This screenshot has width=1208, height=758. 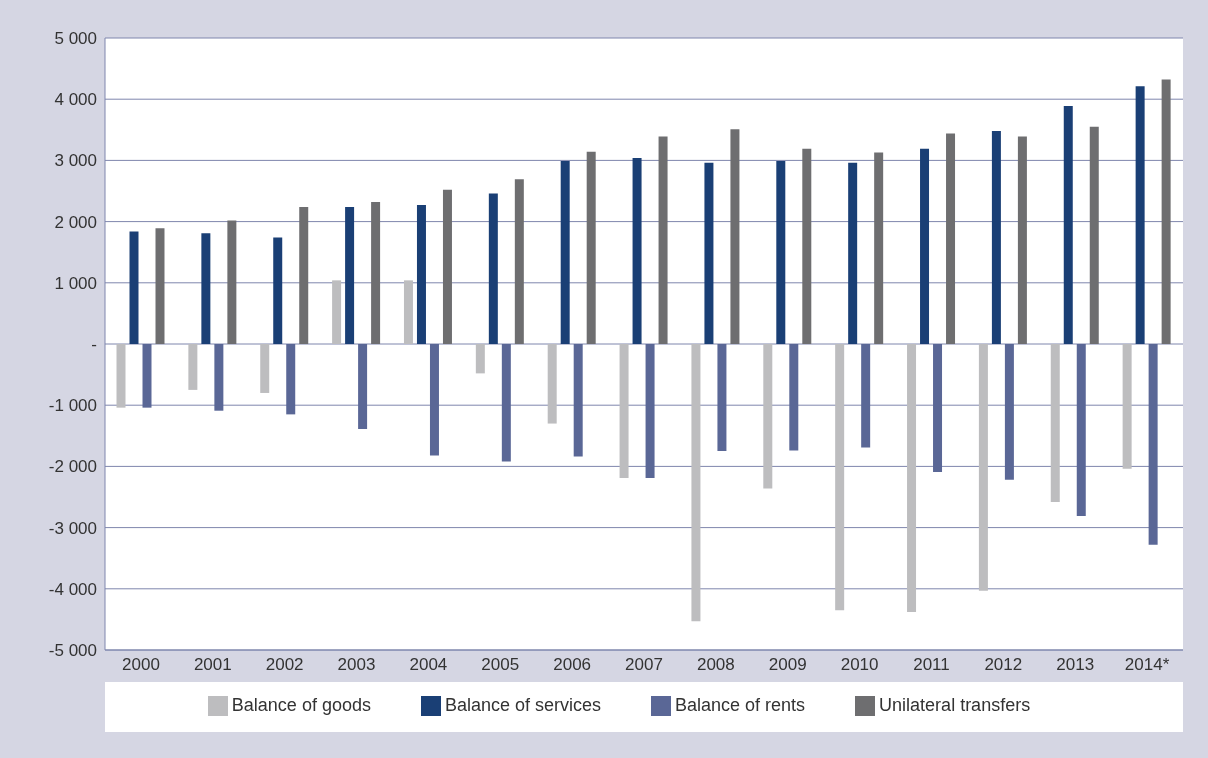 I want to click on y-tick-label: -3 000, so click(x=72, y=528).